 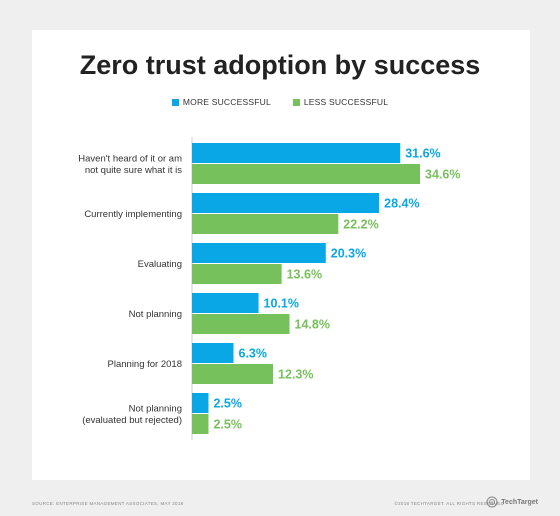 What do you see at coordinates (422, 154) in the screenshot?
I see `data-label-more-successful: 31.6%` at bounding box center [422, 154].